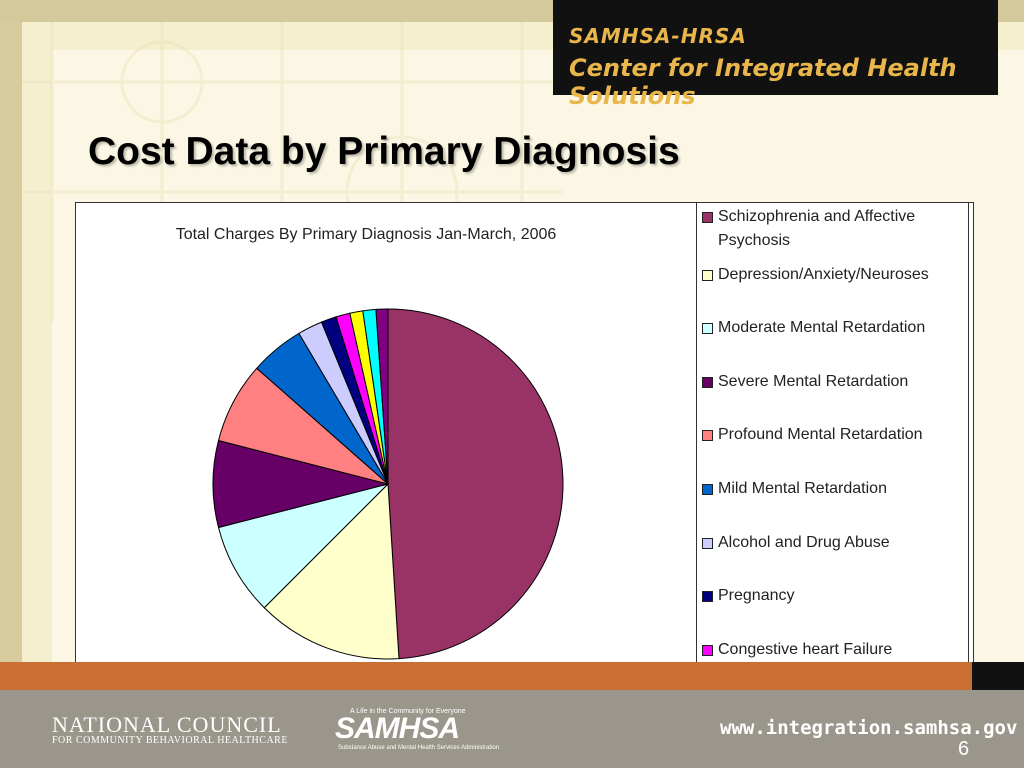 This screenshot has width=1024, height=768. Describe the element at coordinates (998, 676) in the screenshot. I see `bottom-accent-dark` at that location.